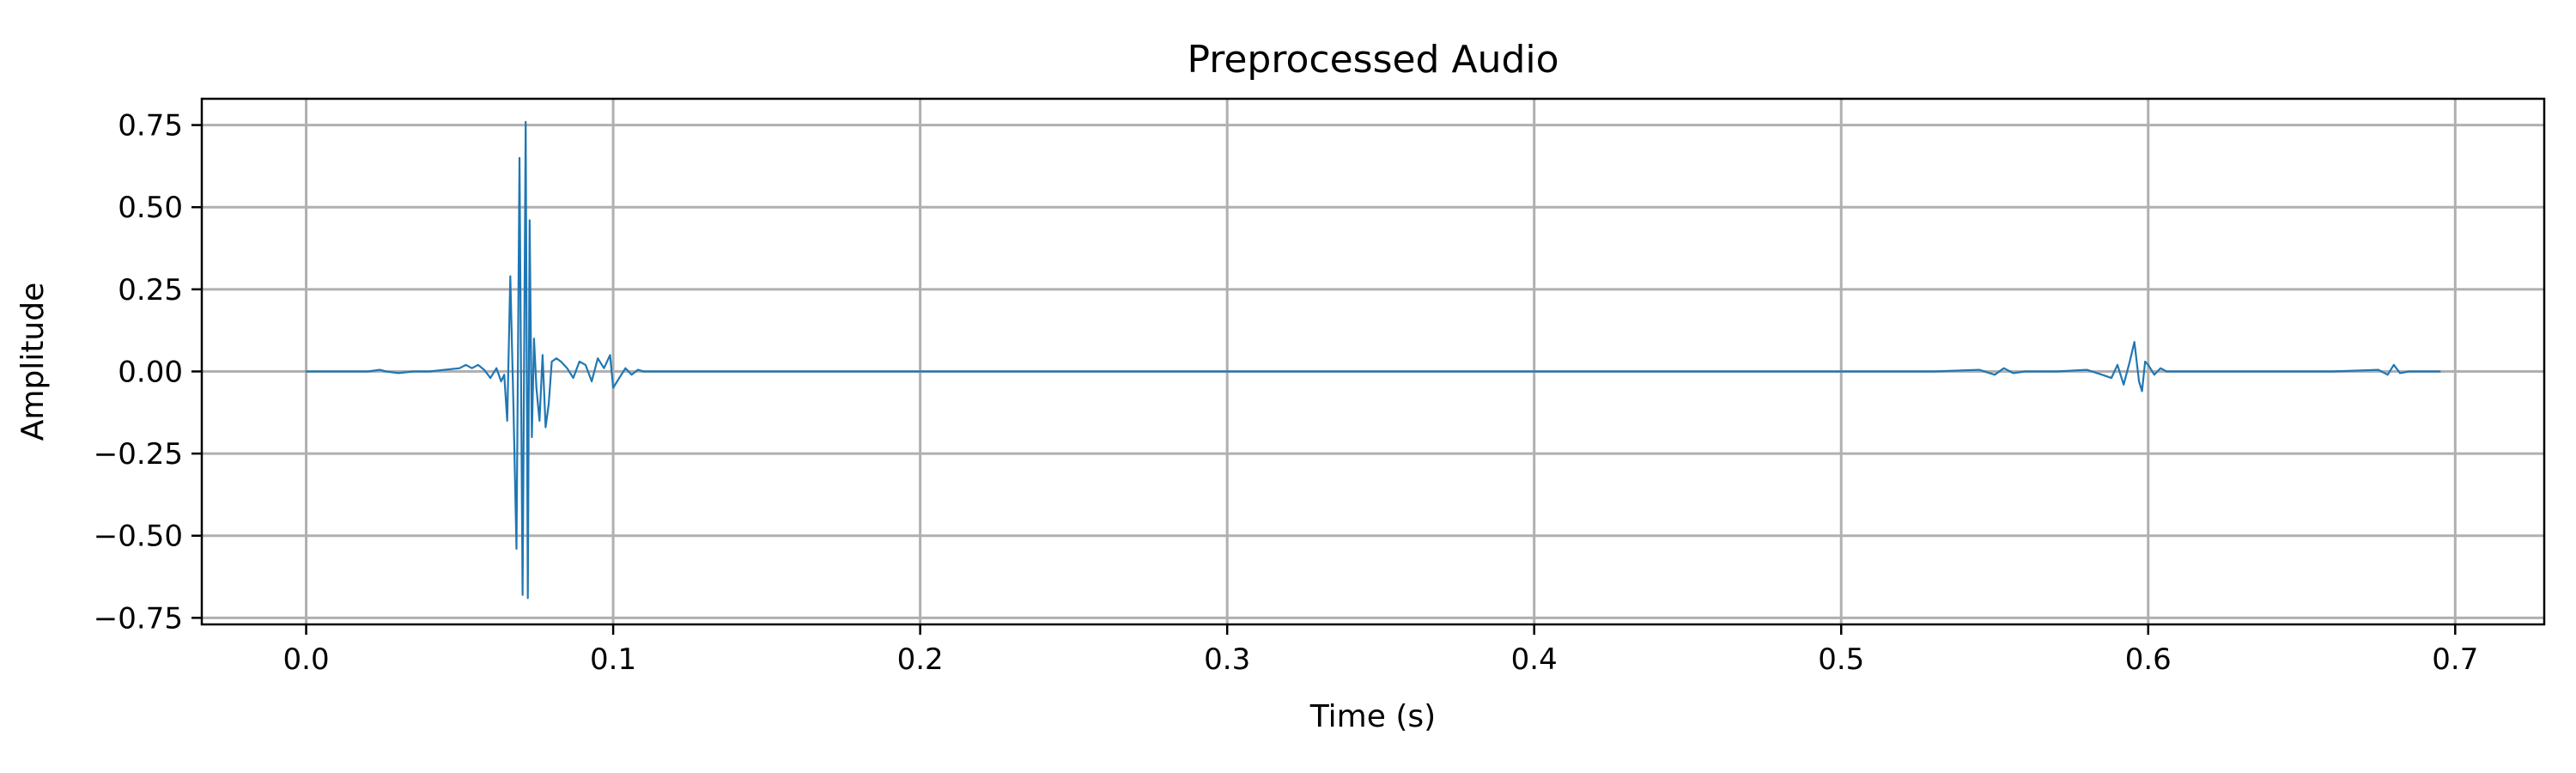 The height and width of the screenshot is (773, 2576). I want to click on x-tick-label: 0.4, so click(1535, 659).